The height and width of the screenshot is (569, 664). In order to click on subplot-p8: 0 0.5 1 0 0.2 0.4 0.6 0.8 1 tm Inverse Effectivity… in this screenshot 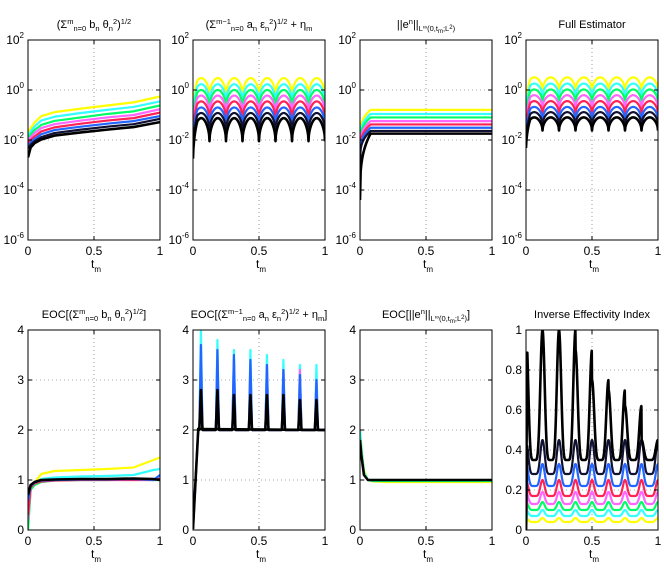, I will do `click(583, 436)`.